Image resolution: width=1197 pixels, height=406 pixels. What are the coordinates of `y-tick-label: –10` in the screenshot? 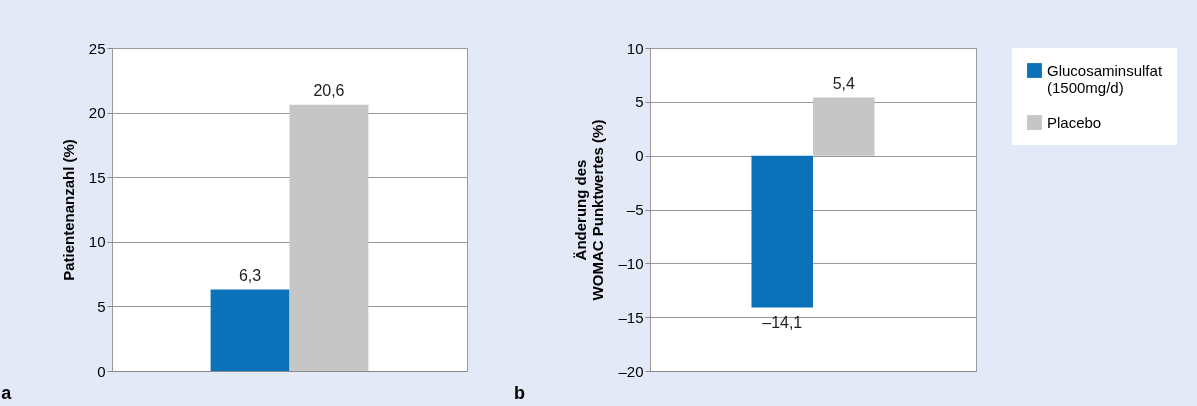 It's located at (631, 263).